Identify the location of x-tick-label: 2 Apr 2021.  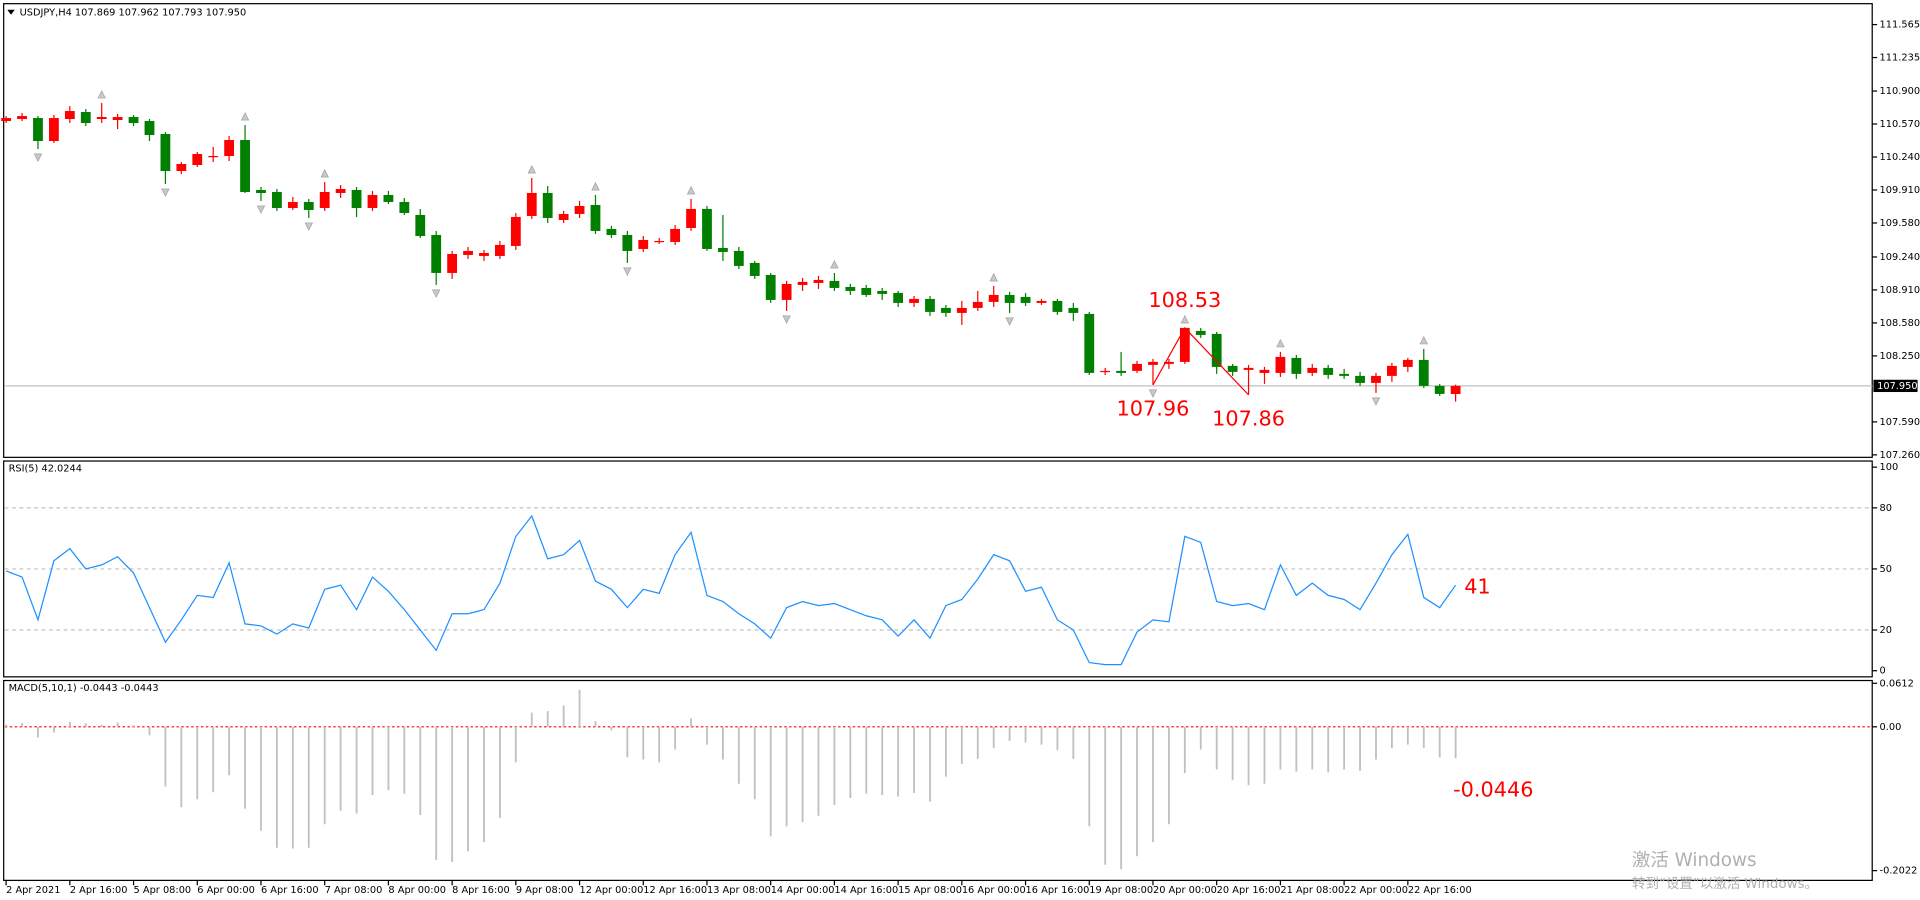
(33, 890).